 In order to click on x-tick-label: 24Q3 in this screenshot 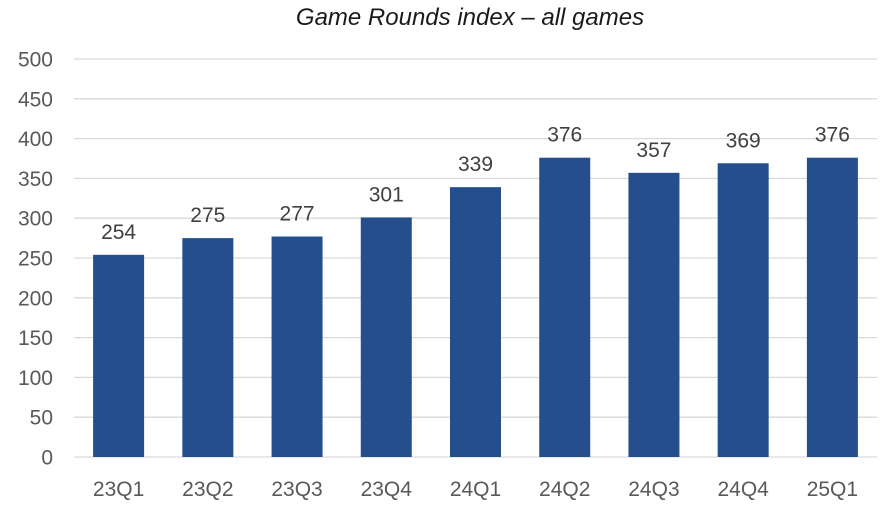, I will do `click(653, 489)`.